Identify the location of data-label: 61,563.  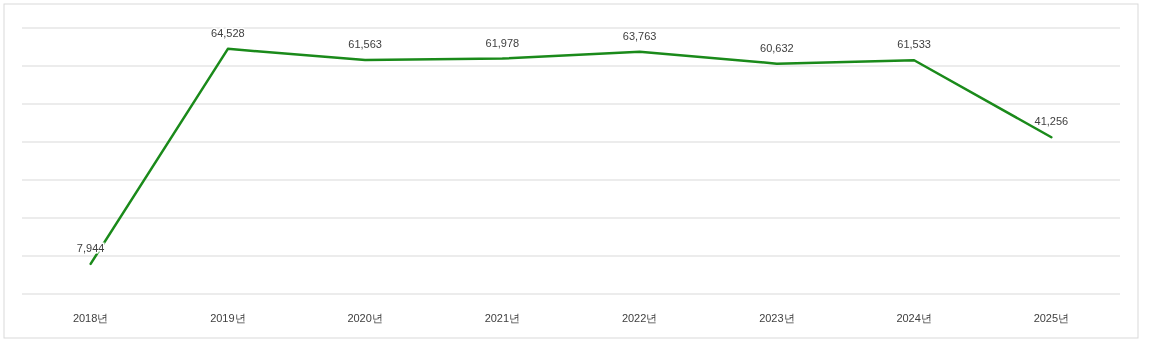
(365, 44).